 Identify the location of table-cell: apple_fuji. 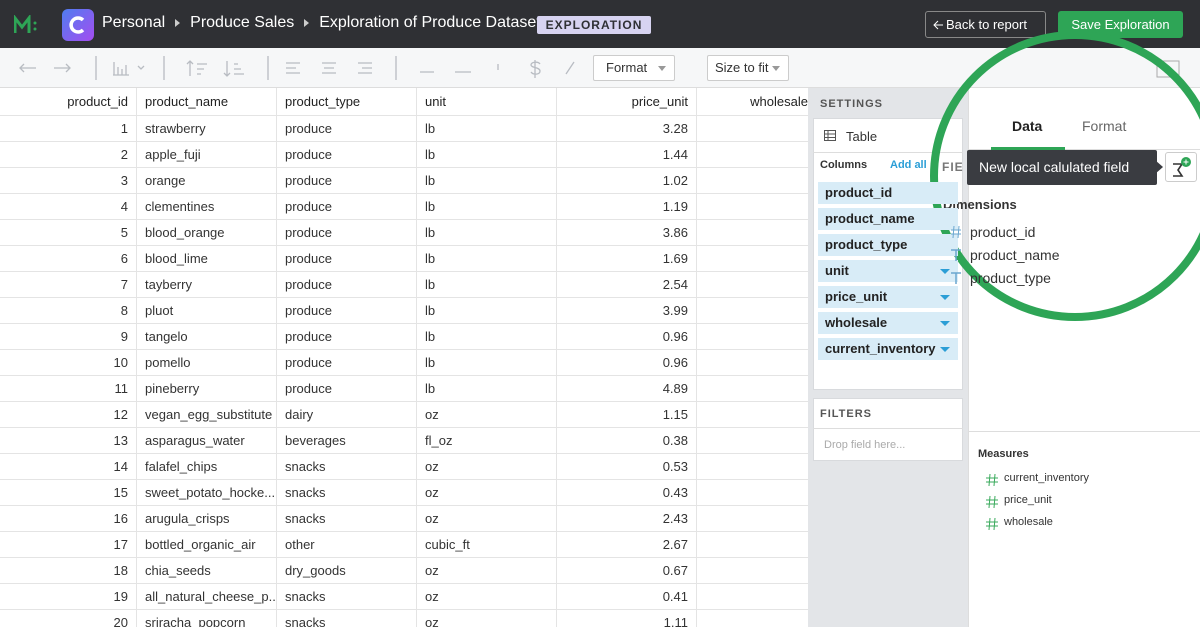
(207, 155).